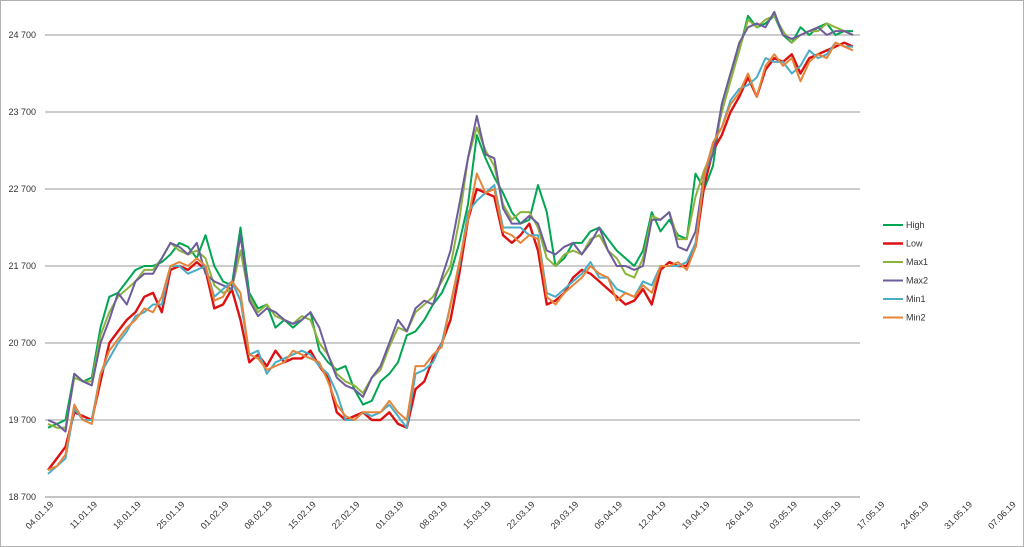  I want to click on legend: High Low Max1 Max2 Min1 Min2, so click(905, 271).